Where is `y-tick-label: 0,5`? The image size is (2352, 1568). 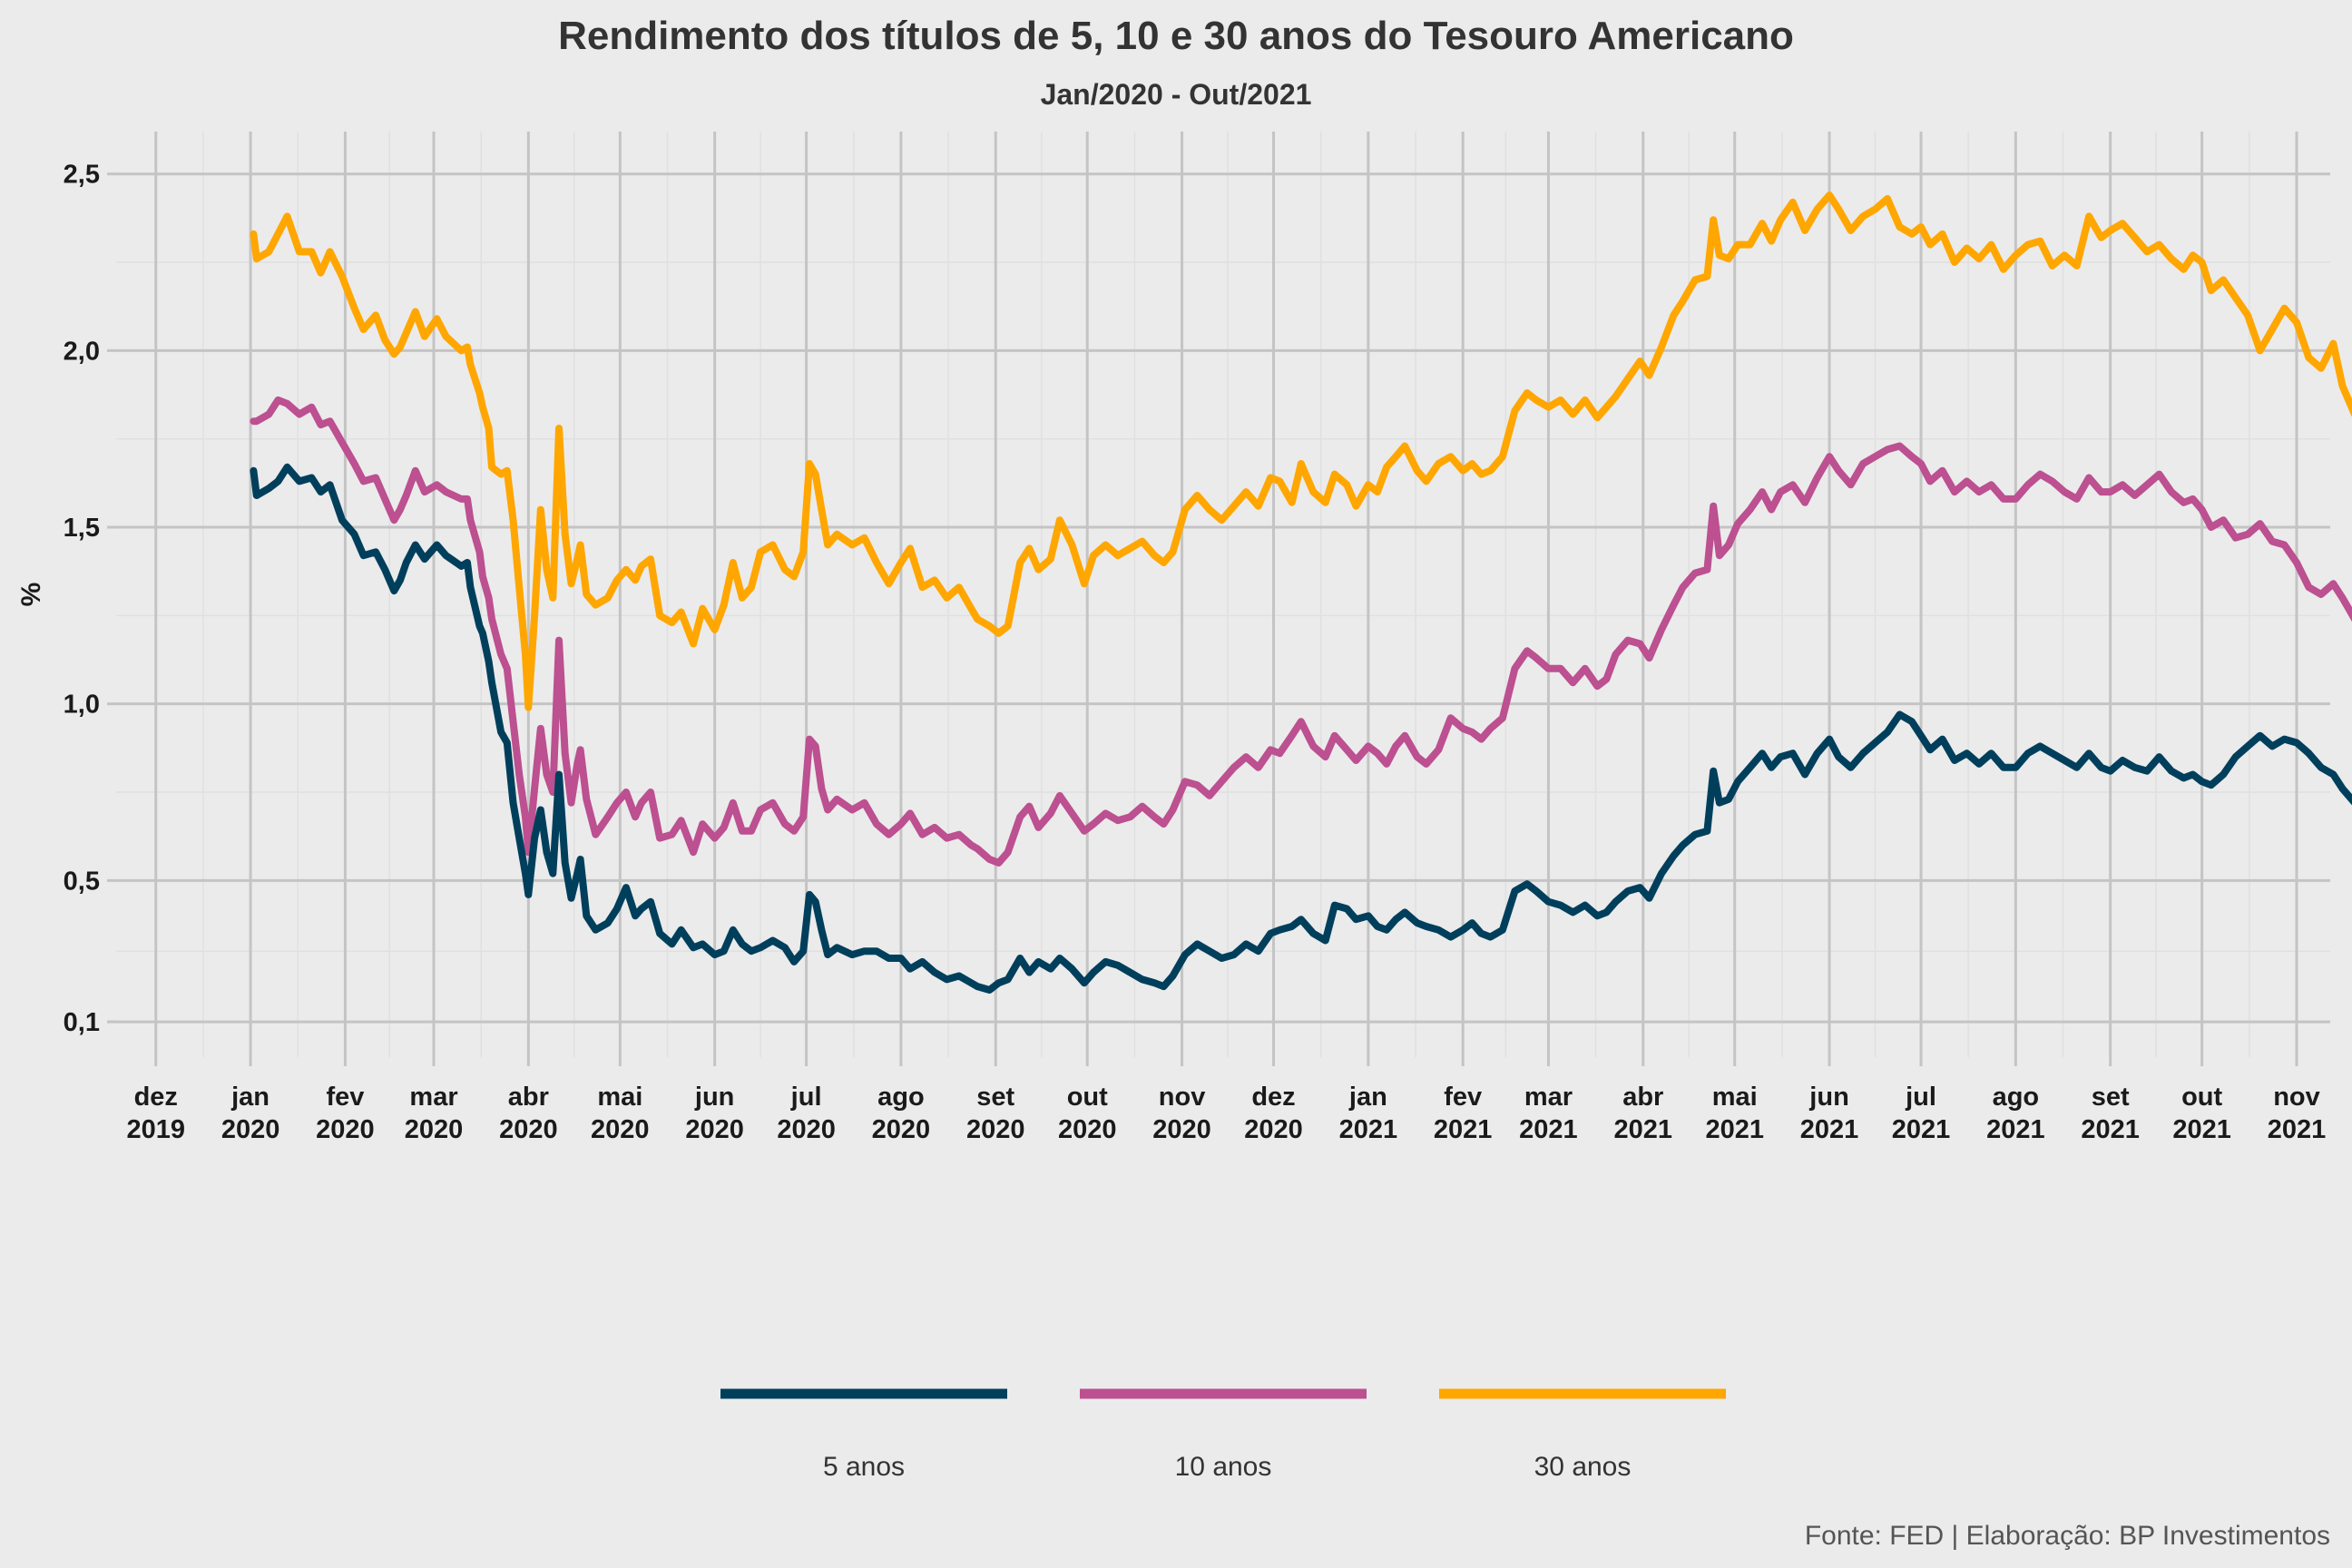 y-tick-label: 0,5 is located at coordinates (82, 881).